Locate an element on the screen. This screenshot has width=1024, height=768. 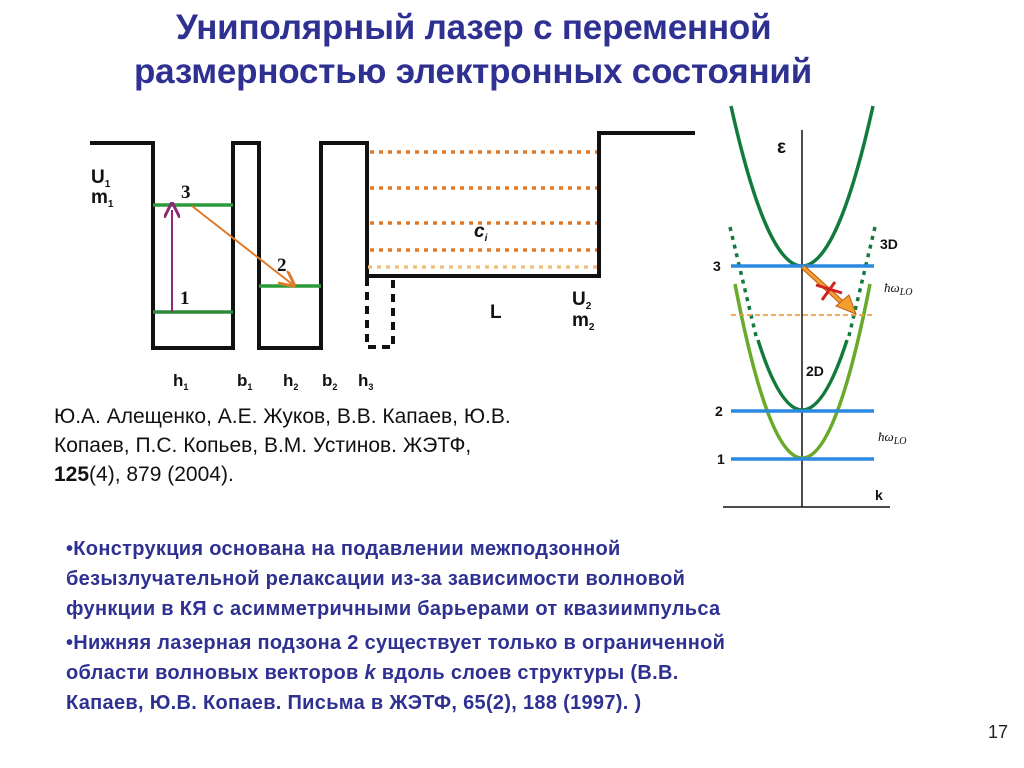
subband-1-label: 1 is located at coordinates (721, 459).